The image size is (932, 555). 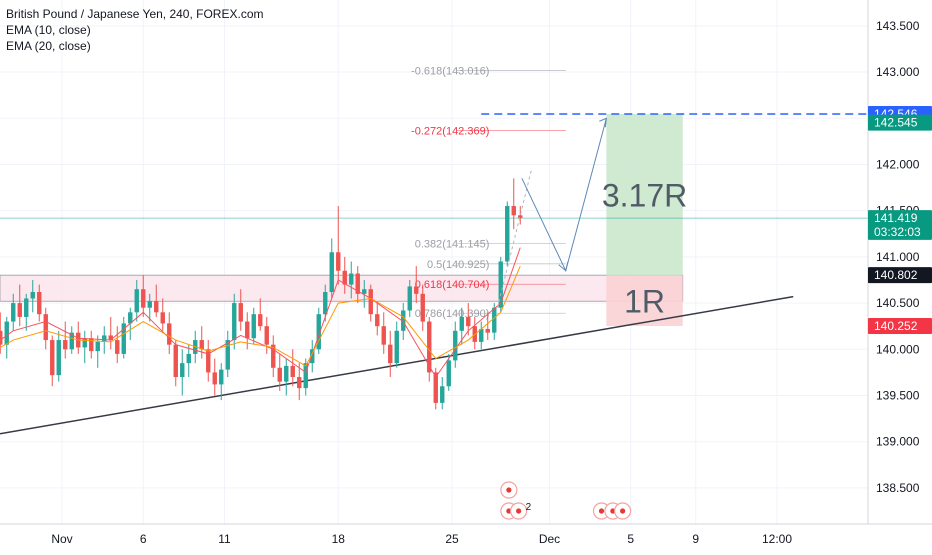 I want to click on fib-label-0: -0.618(143.016), so click(x=450, y=72).